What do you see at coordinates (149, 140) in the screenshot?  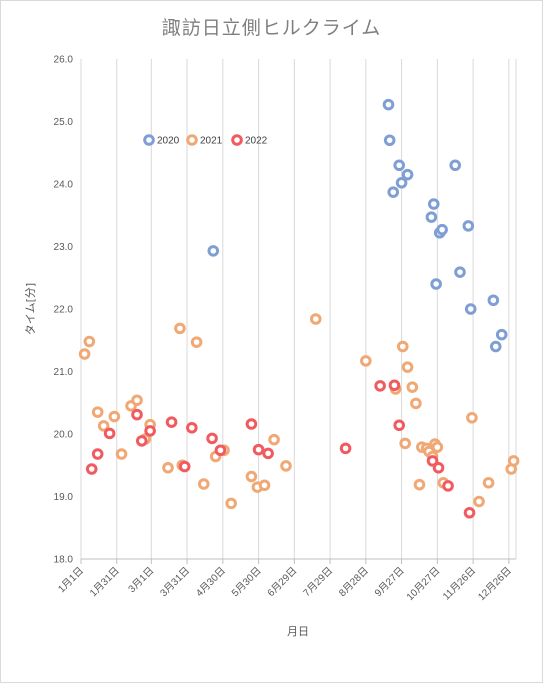 I see `legend-marker-2020` at bounding box center [149, 140].